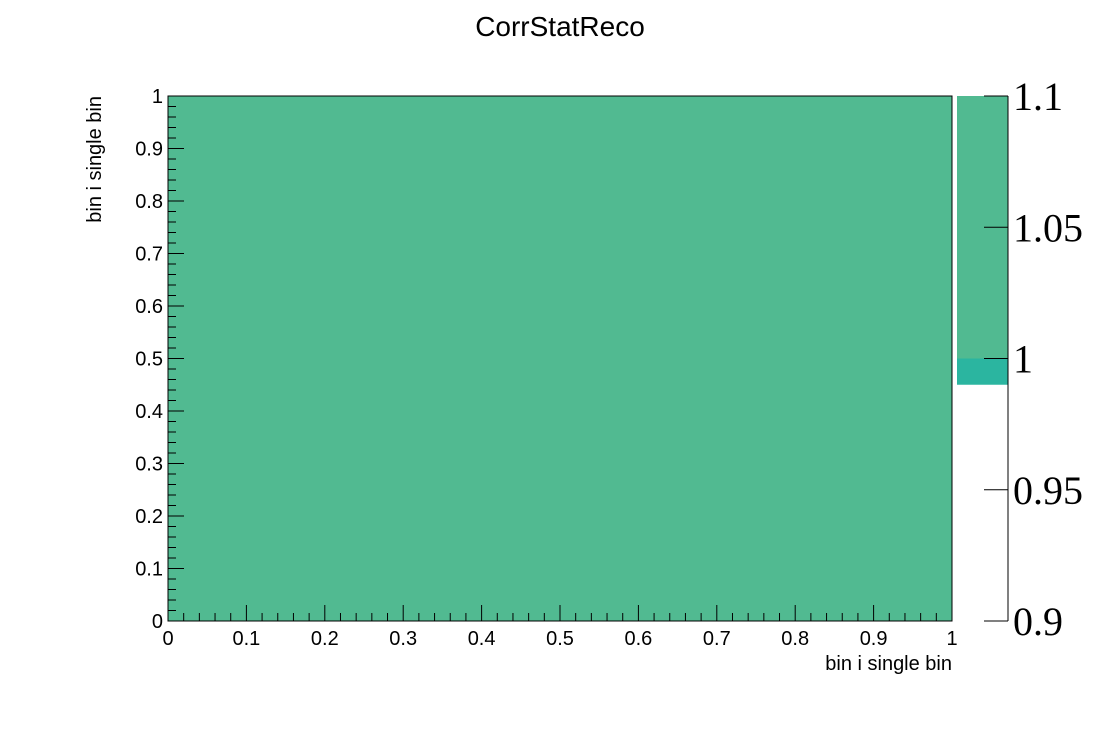 This screenshot has height=740, width=1120. Describe the element at coordinates (1048, 490) in the screenshot. I see `colorbar-tick-label: 0.95` at that location.